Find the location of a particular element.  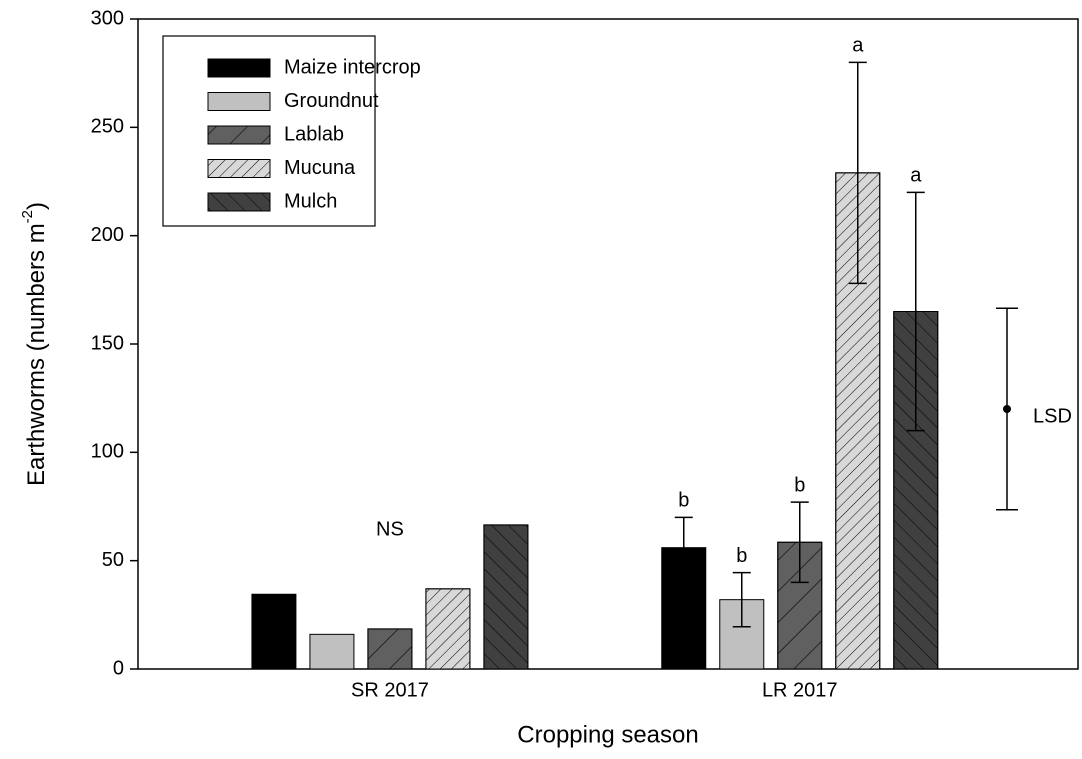

y-tick-label: 150 is located at coordinates (107, 343).